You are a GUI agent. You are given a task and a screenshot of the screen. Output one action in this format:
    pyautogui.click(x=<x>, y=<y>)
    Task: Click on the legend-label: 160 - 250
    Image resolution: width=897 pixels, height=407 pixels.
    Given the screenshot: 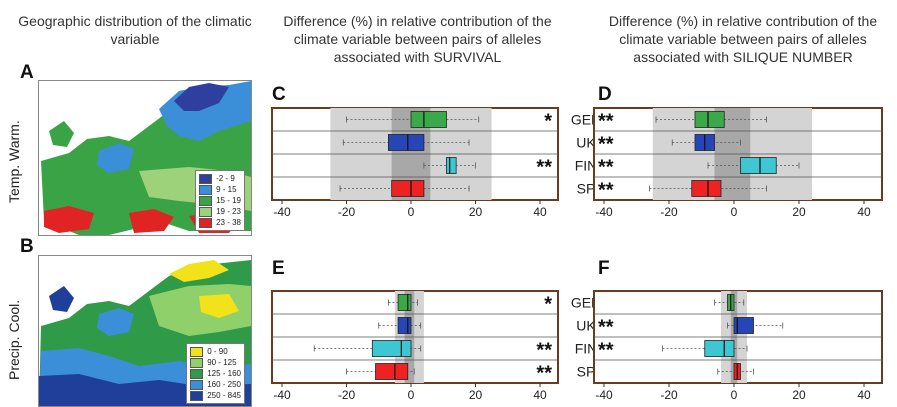 What is the action you would take?
    pyautogui.click(x=224, y=384)
    